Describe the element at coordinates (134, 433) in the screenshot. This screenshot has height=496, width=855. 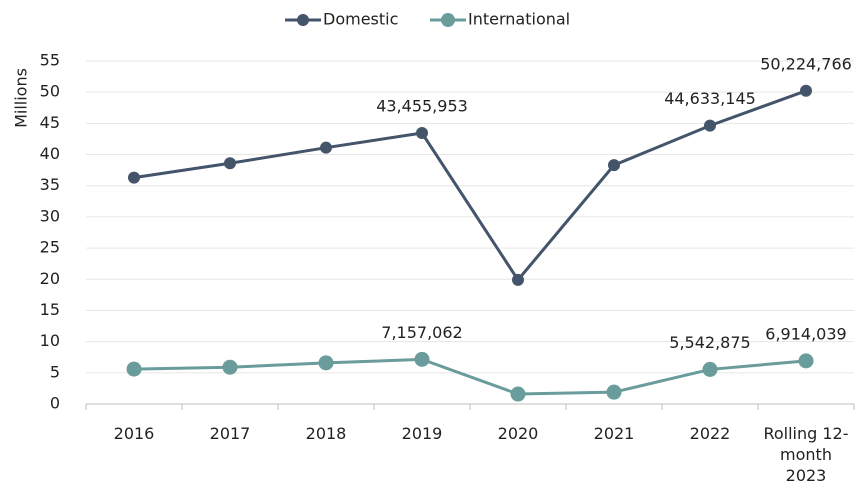
I see `x-tick-label: 2016` at that location.